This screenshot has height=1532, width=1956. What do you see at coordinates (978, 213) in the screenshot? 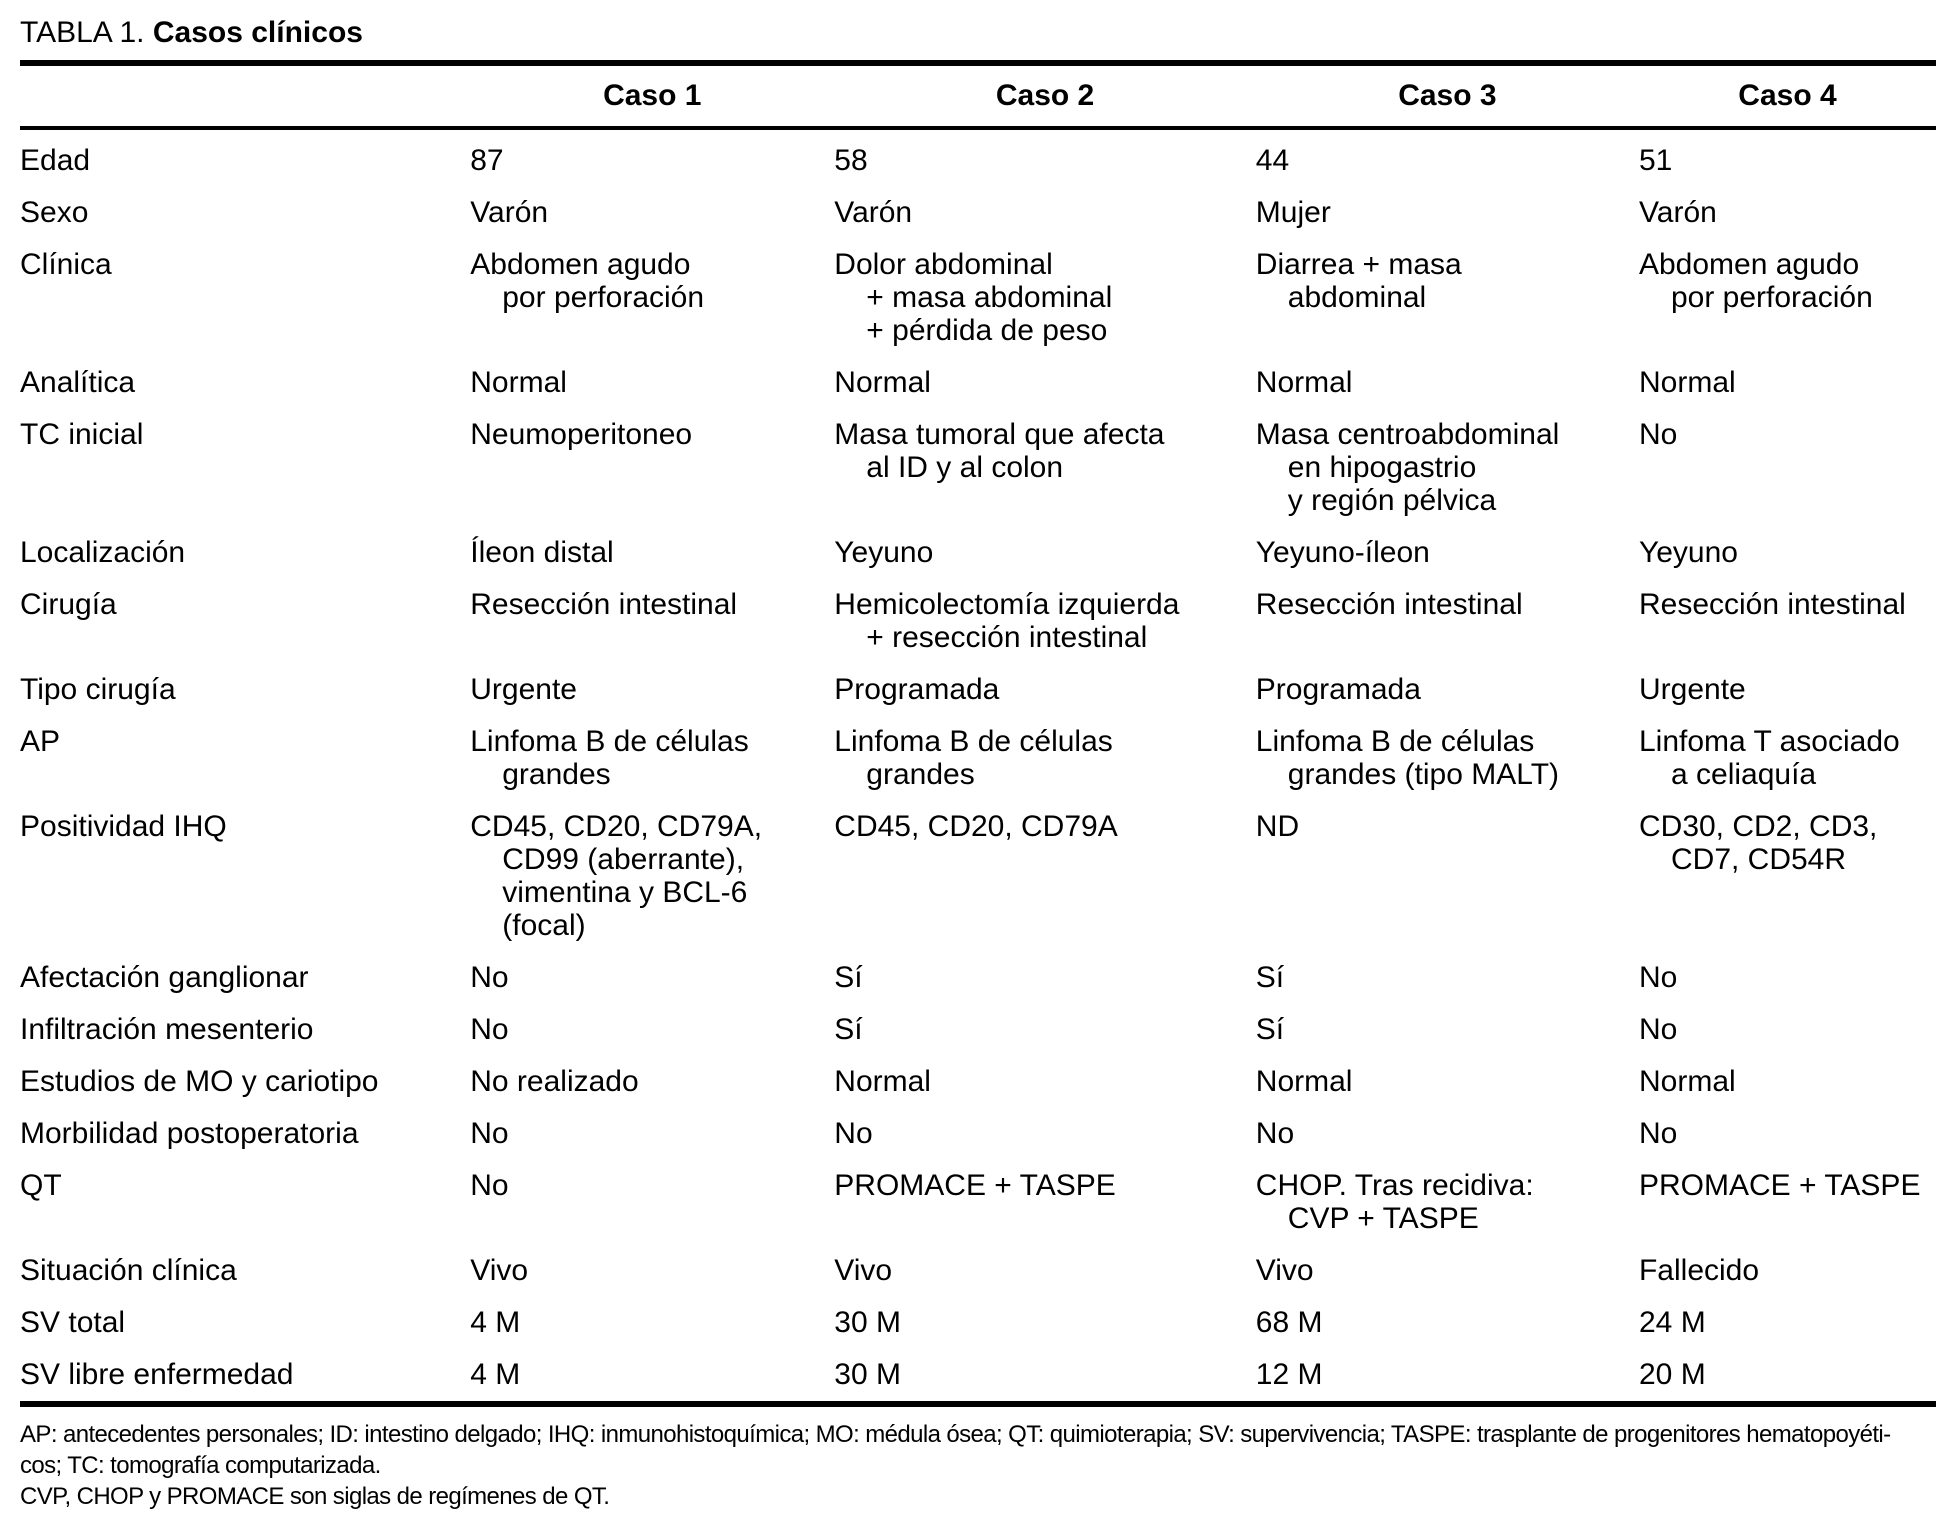
I see `table-row: Sexo Varón Varón Mujer Varón` at bounding box center [978, 213].